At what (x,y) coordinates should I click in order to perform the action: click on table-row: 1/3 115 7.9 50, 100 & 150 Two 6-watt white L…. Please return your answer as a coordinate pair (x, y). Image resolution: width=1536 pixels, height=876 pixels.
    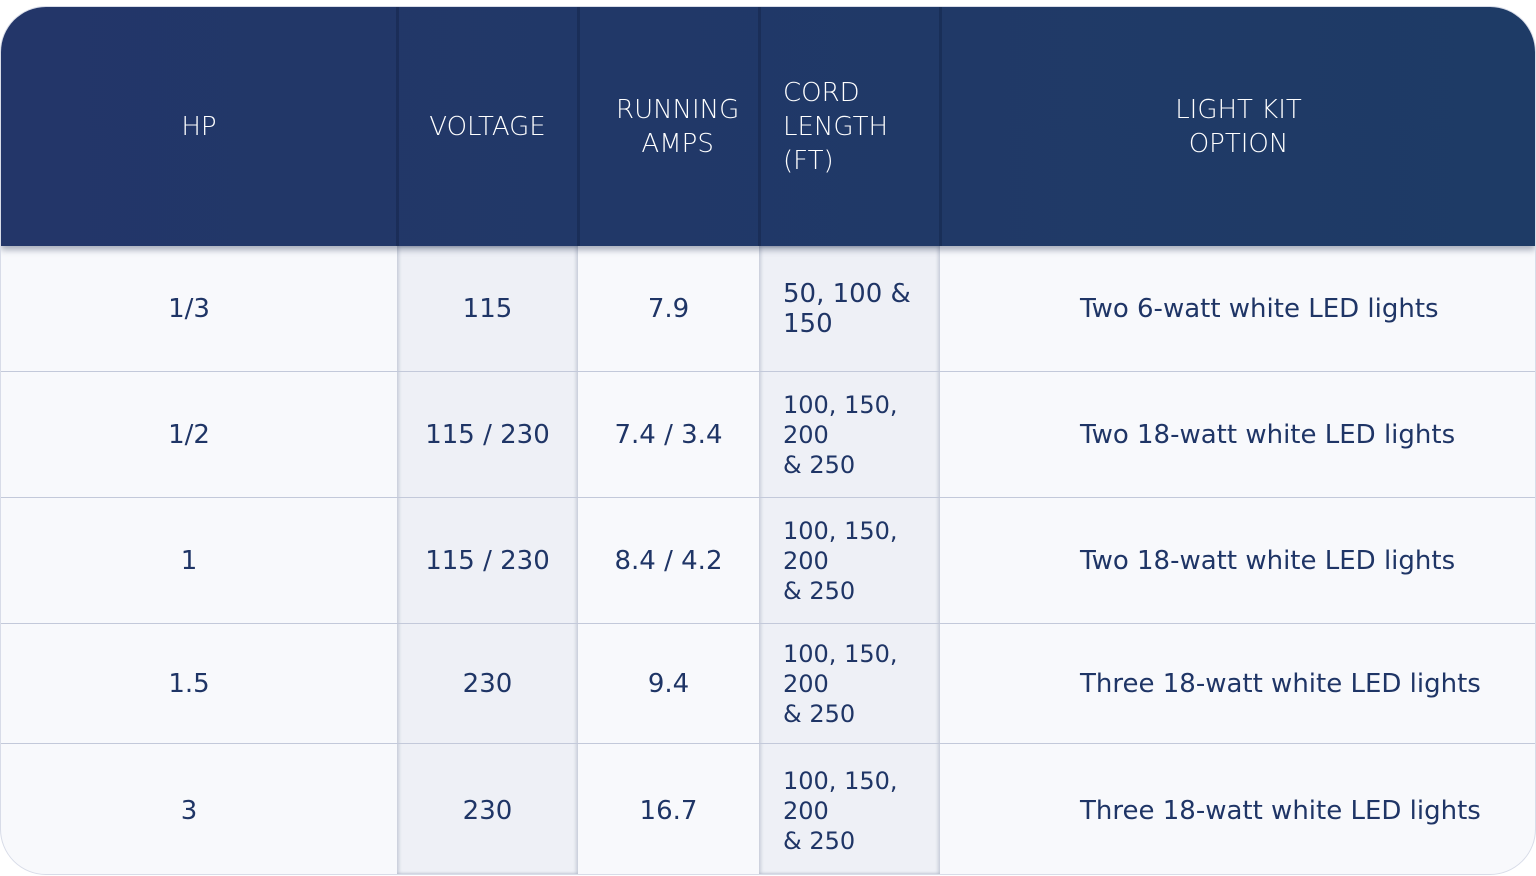
    Looking at the image, I should click on (768, 308).